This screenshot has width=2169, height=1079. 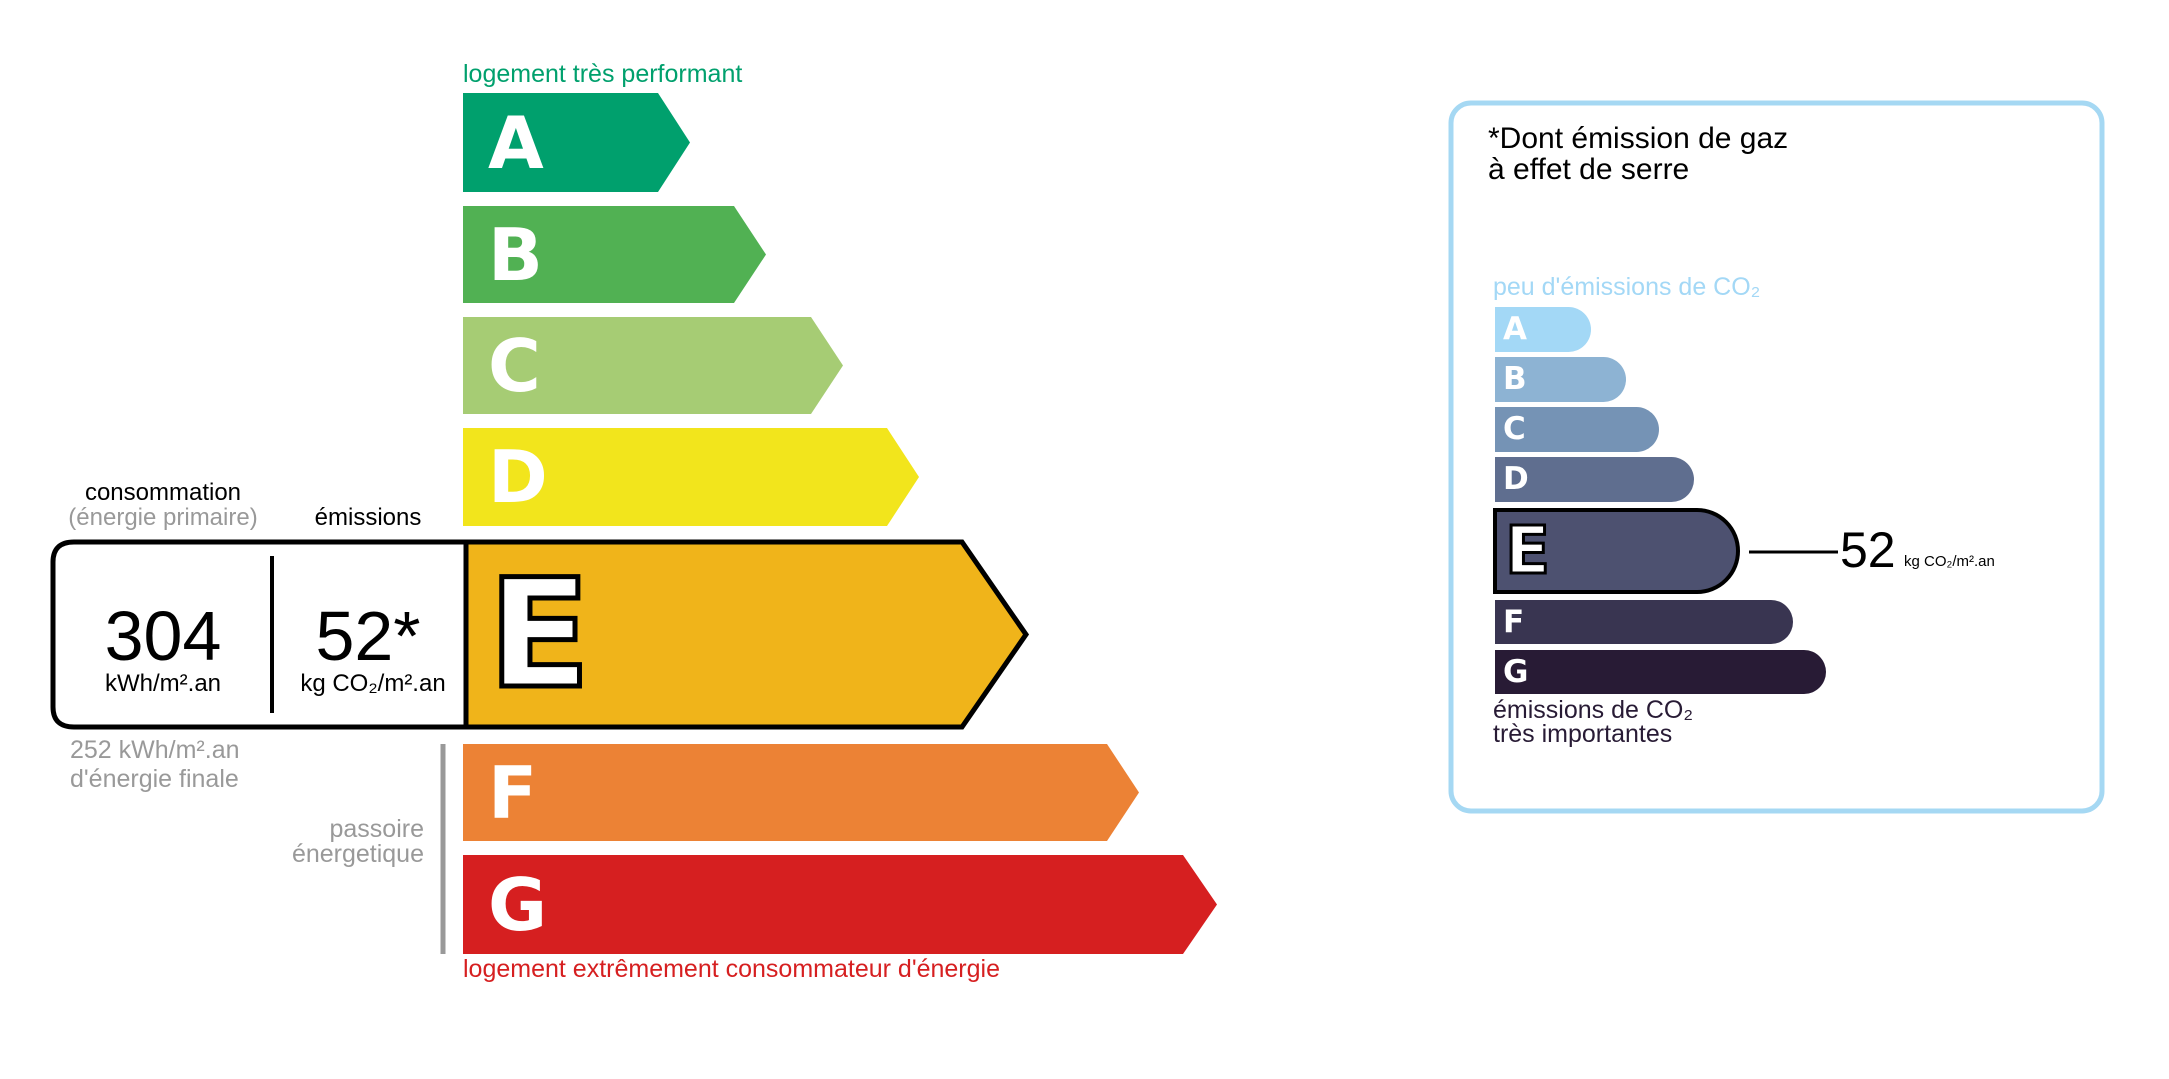 I want to click on ges-title-1: *Dont émission de gaz, so click(x=1638, y=138).